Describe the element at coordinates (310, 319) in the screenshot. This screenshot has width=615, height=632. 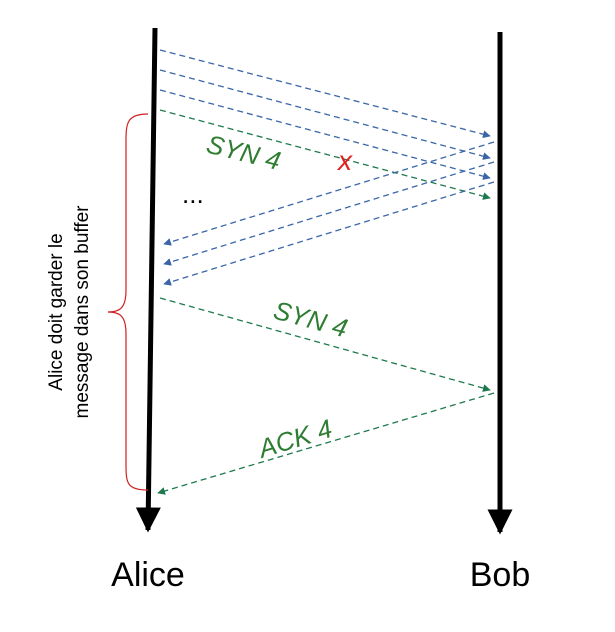
I see `syn-resend-label: SYN 4` at that location.